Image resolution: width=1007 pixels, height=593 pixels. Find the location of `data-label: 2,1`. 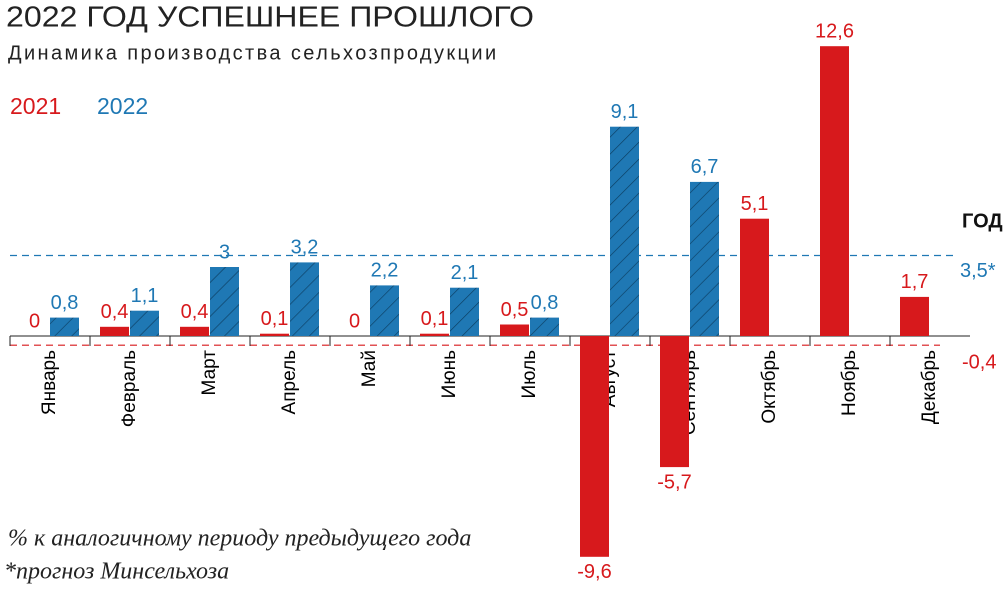

data-label: 2,1 is located at coordinates (465, 273).